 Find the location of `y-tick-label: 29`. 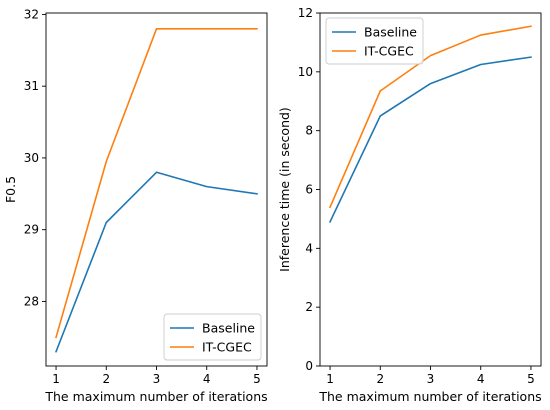

y-tick-label: 29 is located at coordinates (31, 230).